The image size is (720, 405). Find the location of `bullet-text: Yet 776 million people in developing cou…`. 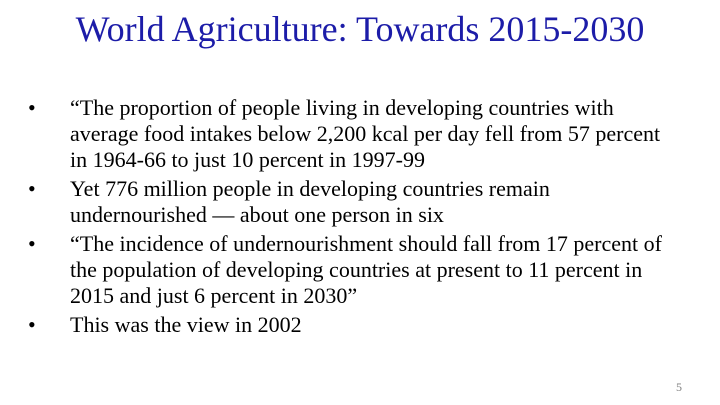

bullet-text: Yet 776 million people in developing cou… is located at coordinates (310, 201).